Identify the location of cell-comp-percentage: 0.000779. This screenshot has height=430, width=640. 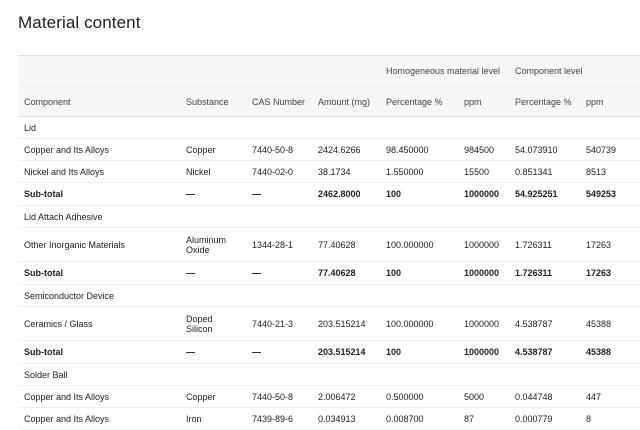
(544, 418).